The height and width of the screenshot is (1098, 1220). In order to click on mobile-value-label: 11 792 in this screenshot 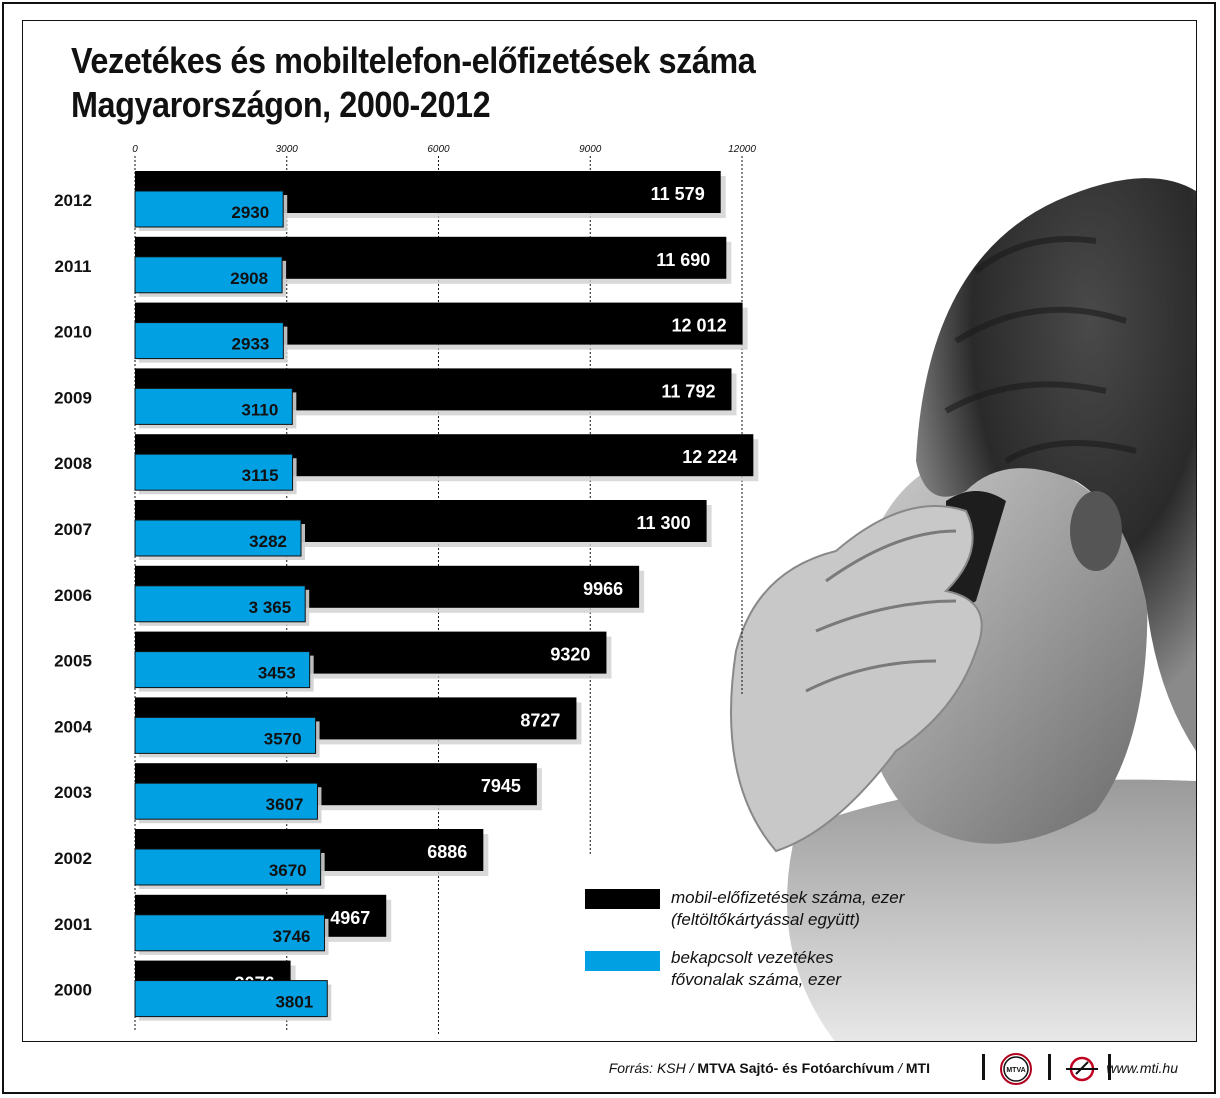, I will do `click(688, 391)`.